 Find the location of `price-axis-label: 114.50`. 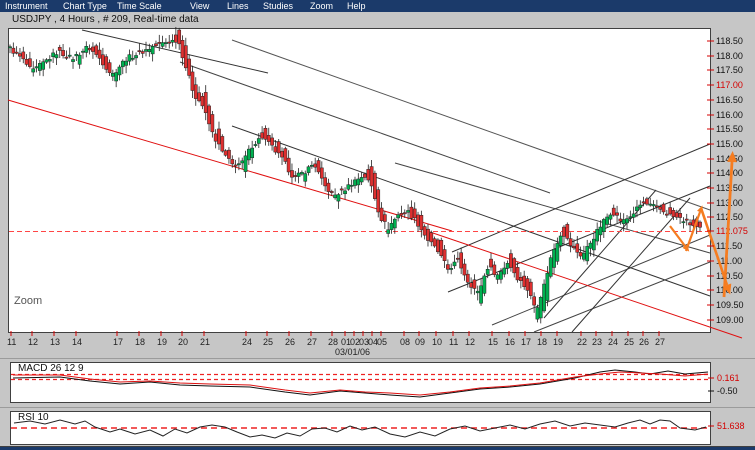

price-axis-label: 114.50 is located at coordinates (729, 159).